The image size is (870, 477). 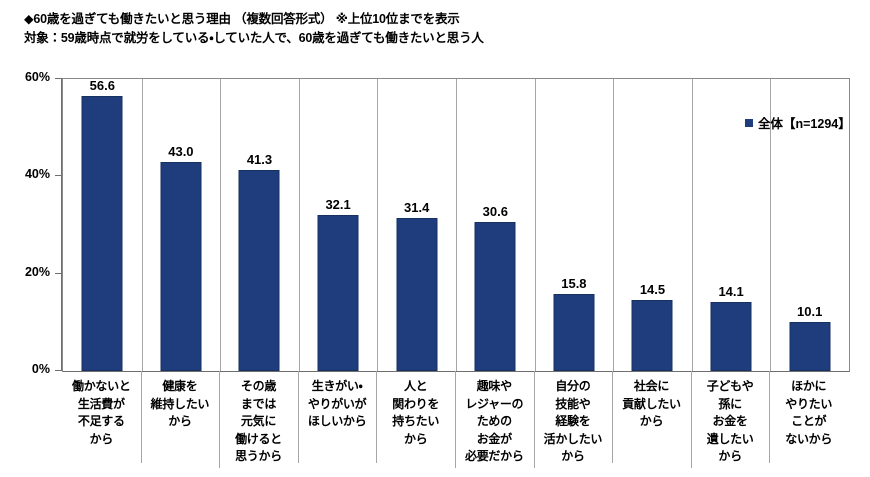 I want to click on category-label: 働かないと 生活費が 不足する から, so click(x=101, y=424).